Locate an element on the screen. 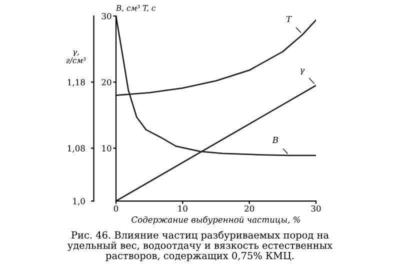 This screenshot has width=400, height=267. x-tick-label: 0 is located at coordinates (116, 208).